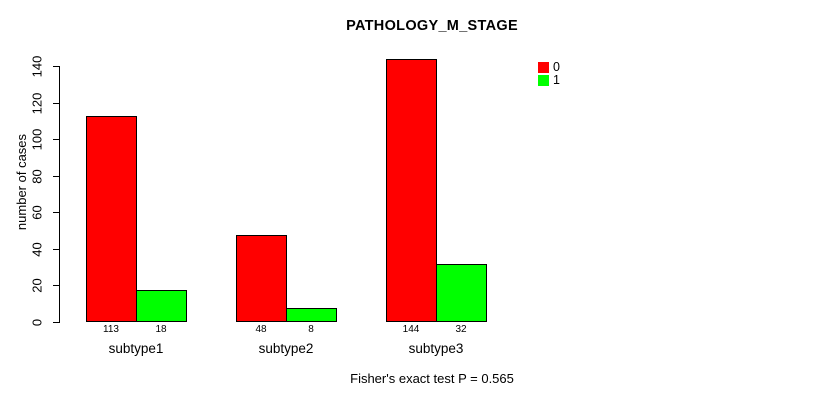 The image size is (840, 400). Describe the element at coordinates (161, 329) in the screenshot. I see `bar-value-label: 18` at that location.